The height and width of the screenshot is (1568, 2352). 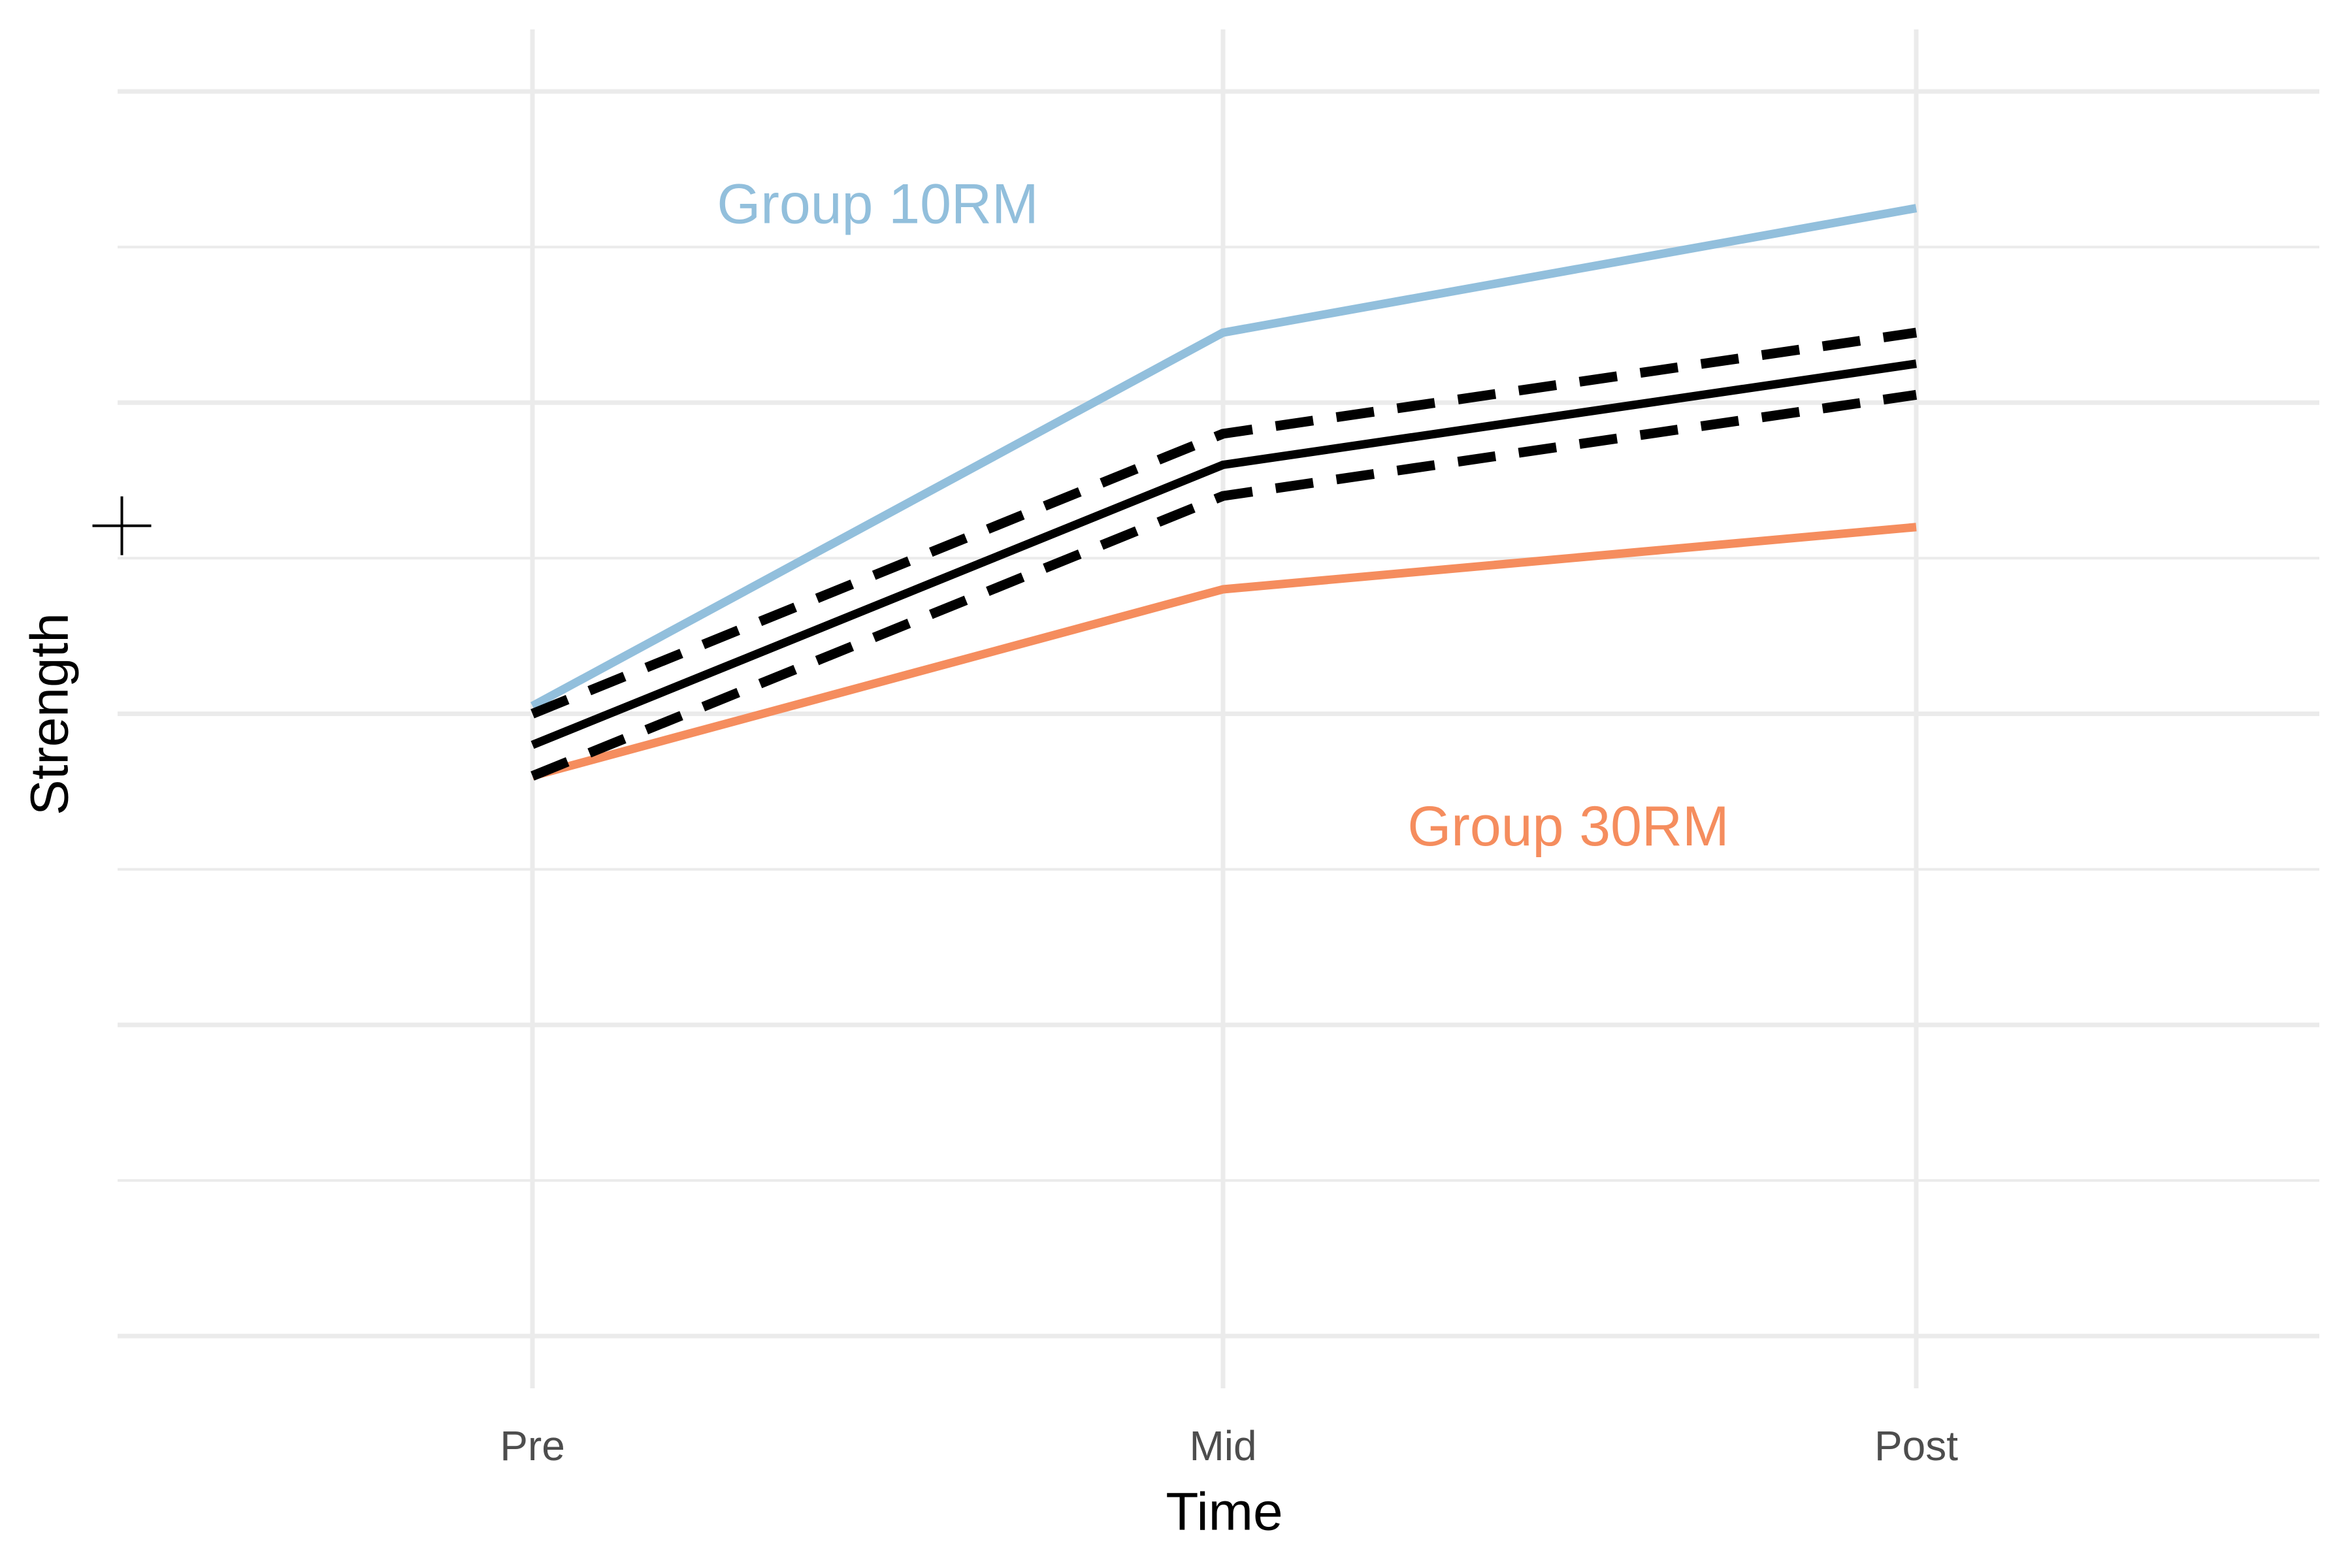 I want to click on series-line-upper-ci, so click(x=1224, y=523).